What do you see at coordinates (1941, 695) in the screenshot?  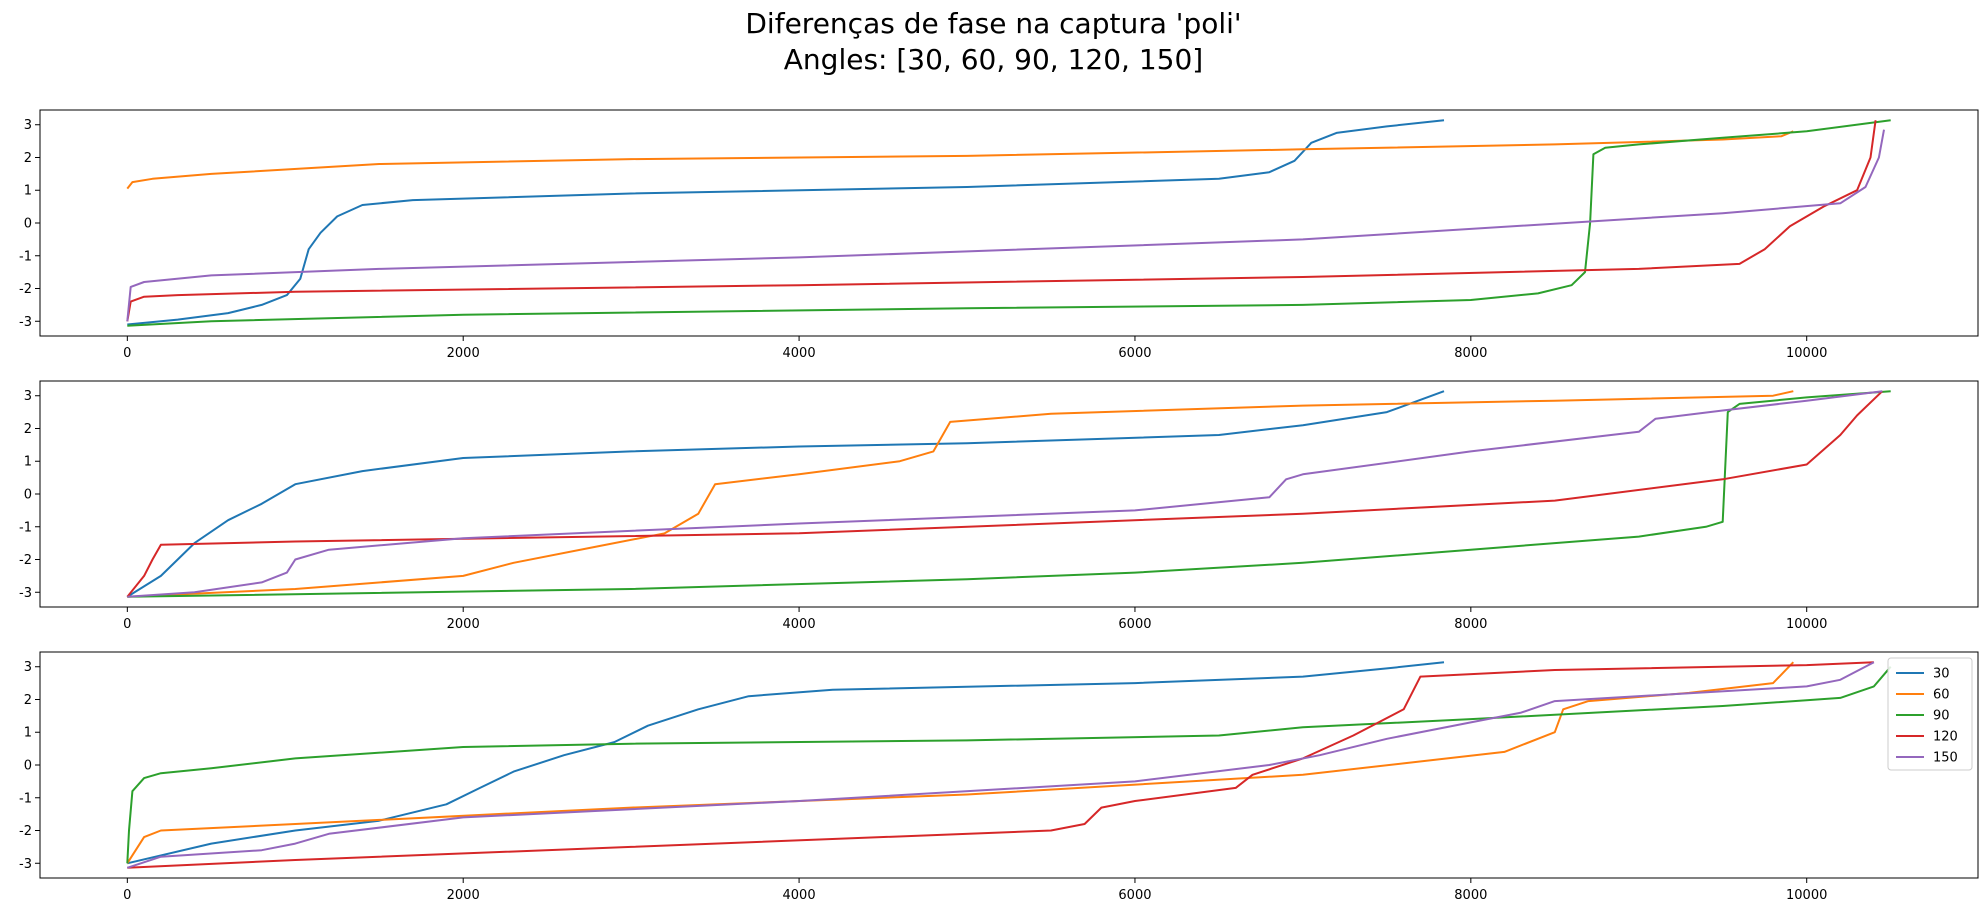 I see `legend-label-60: 60` at bounding box center [1941, 695].